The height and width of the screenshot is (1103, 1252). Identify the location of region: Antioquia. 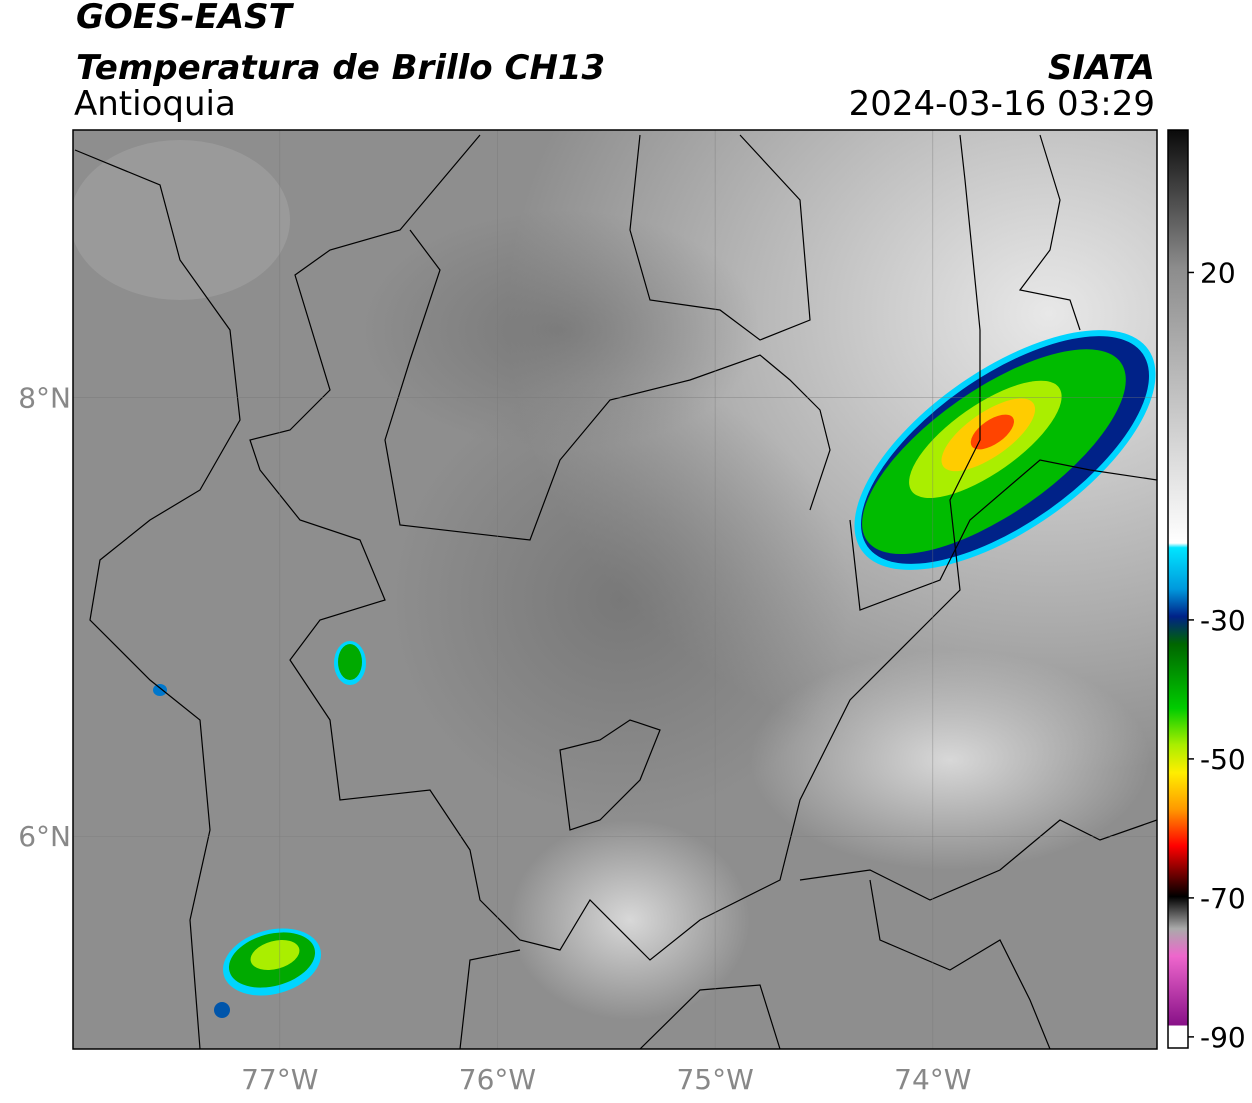
(155, 104).